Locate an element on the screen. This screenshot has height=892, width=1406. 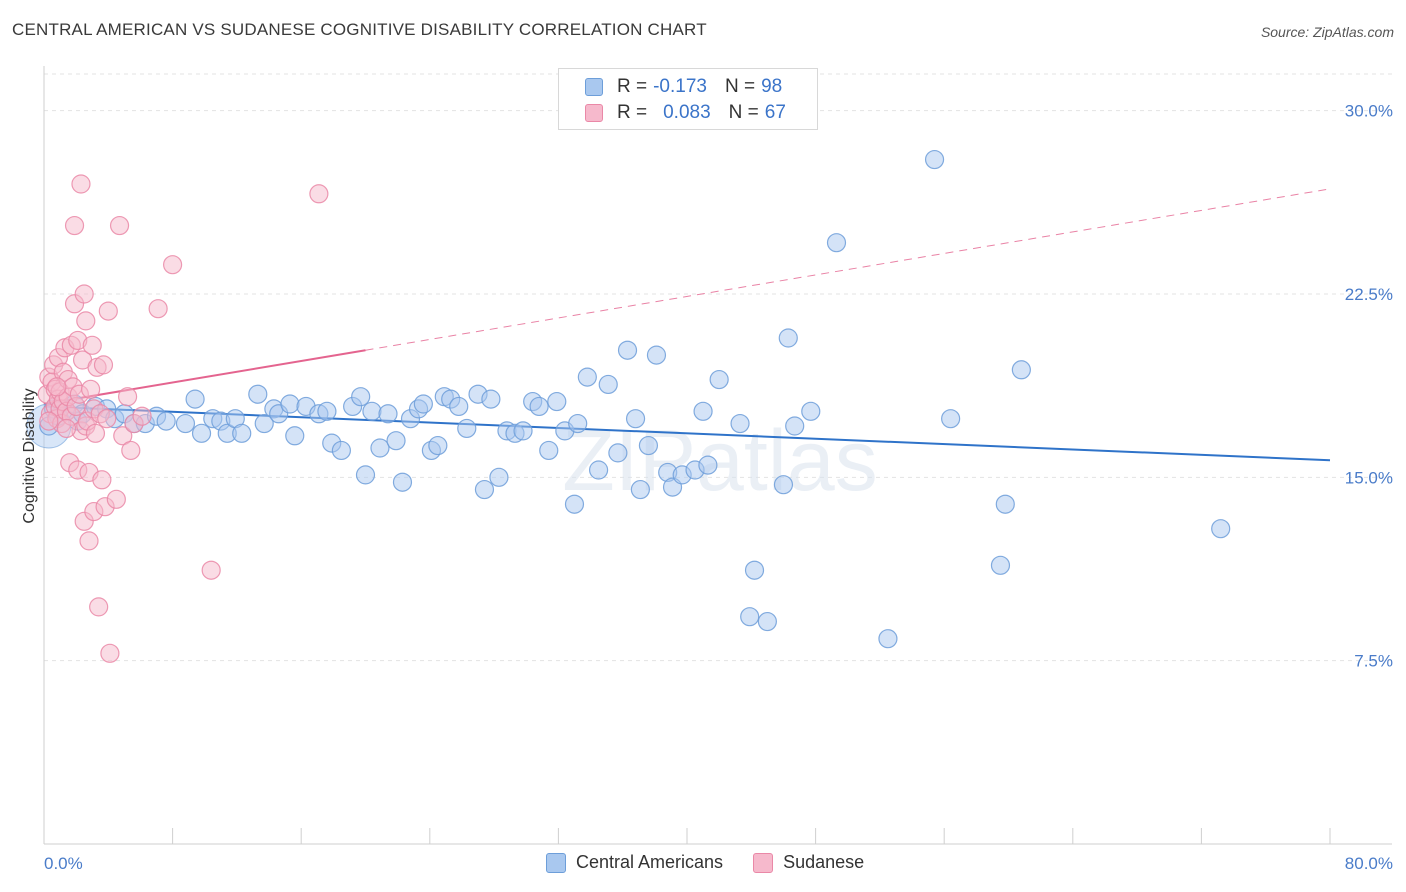
series-legend: Central Americans Sudanese is located at coordinates (720, 862).